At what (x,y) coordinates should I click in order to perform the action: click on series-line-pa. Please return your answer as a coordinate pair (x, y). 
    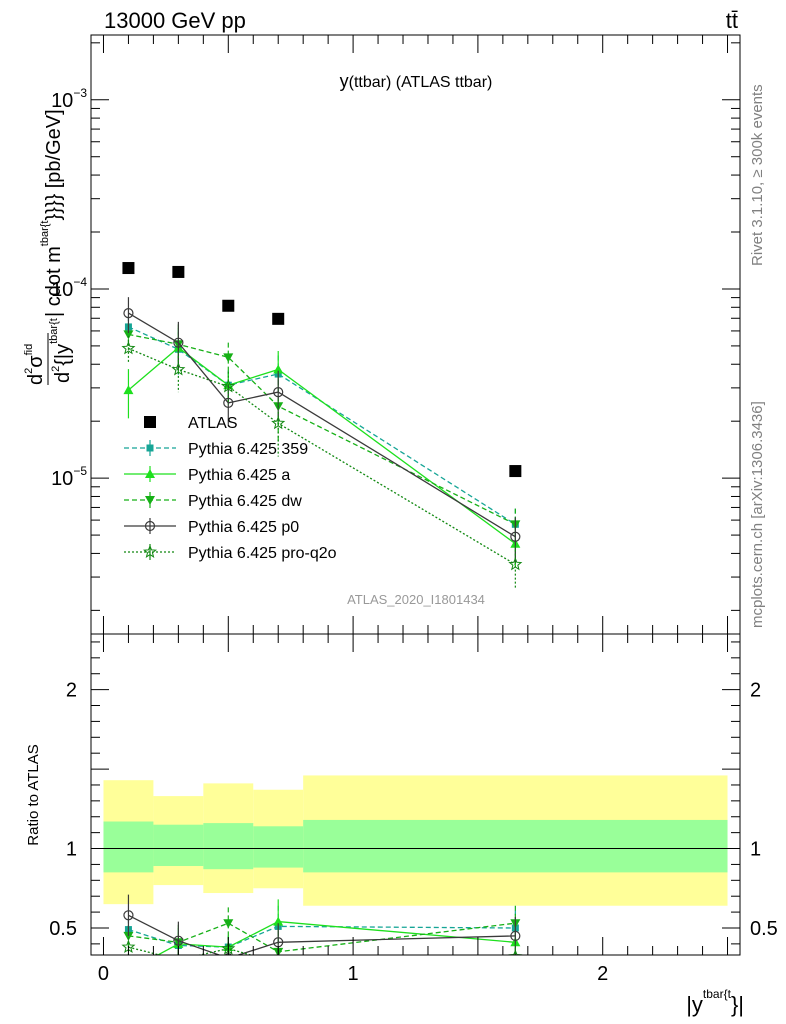
    Looking at the image, I should click on (321, 445).